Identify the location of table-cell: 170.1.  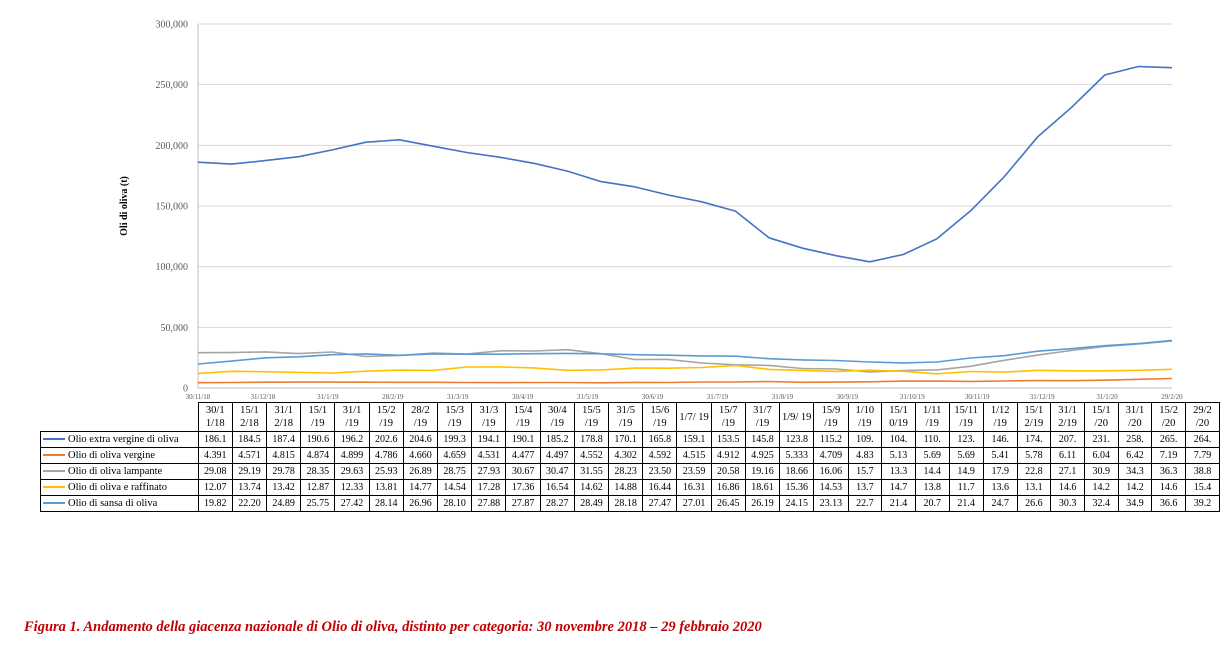
(626, 439).